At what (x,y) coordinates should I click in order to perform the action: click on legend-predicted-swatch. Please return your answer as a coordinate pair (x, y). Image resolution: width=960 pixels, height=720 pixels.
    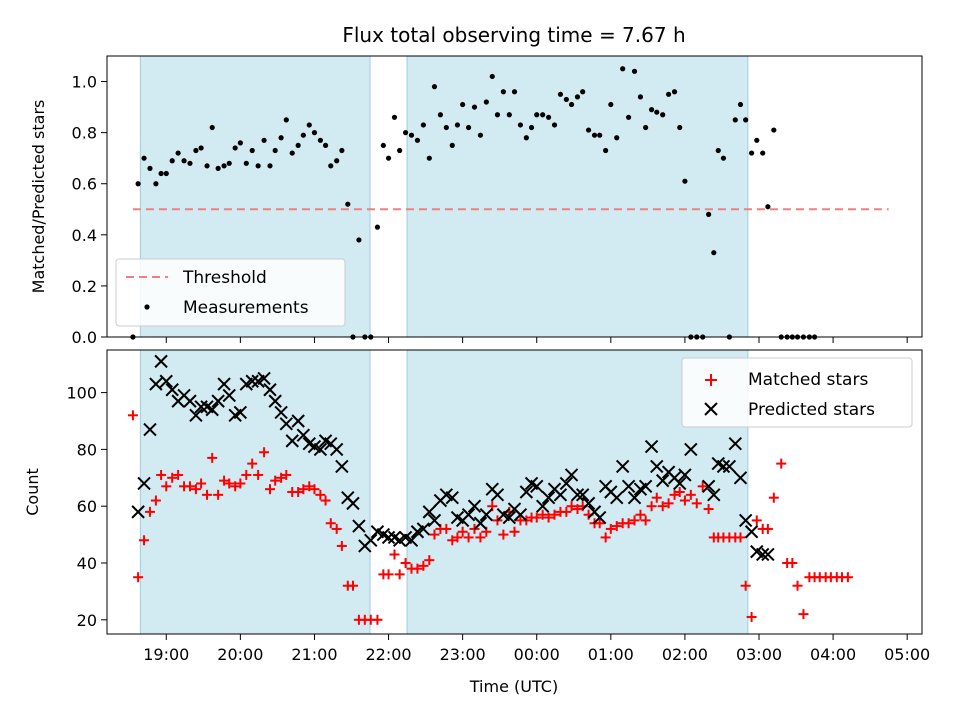
    Looking at the image, I should click on (711, 409).